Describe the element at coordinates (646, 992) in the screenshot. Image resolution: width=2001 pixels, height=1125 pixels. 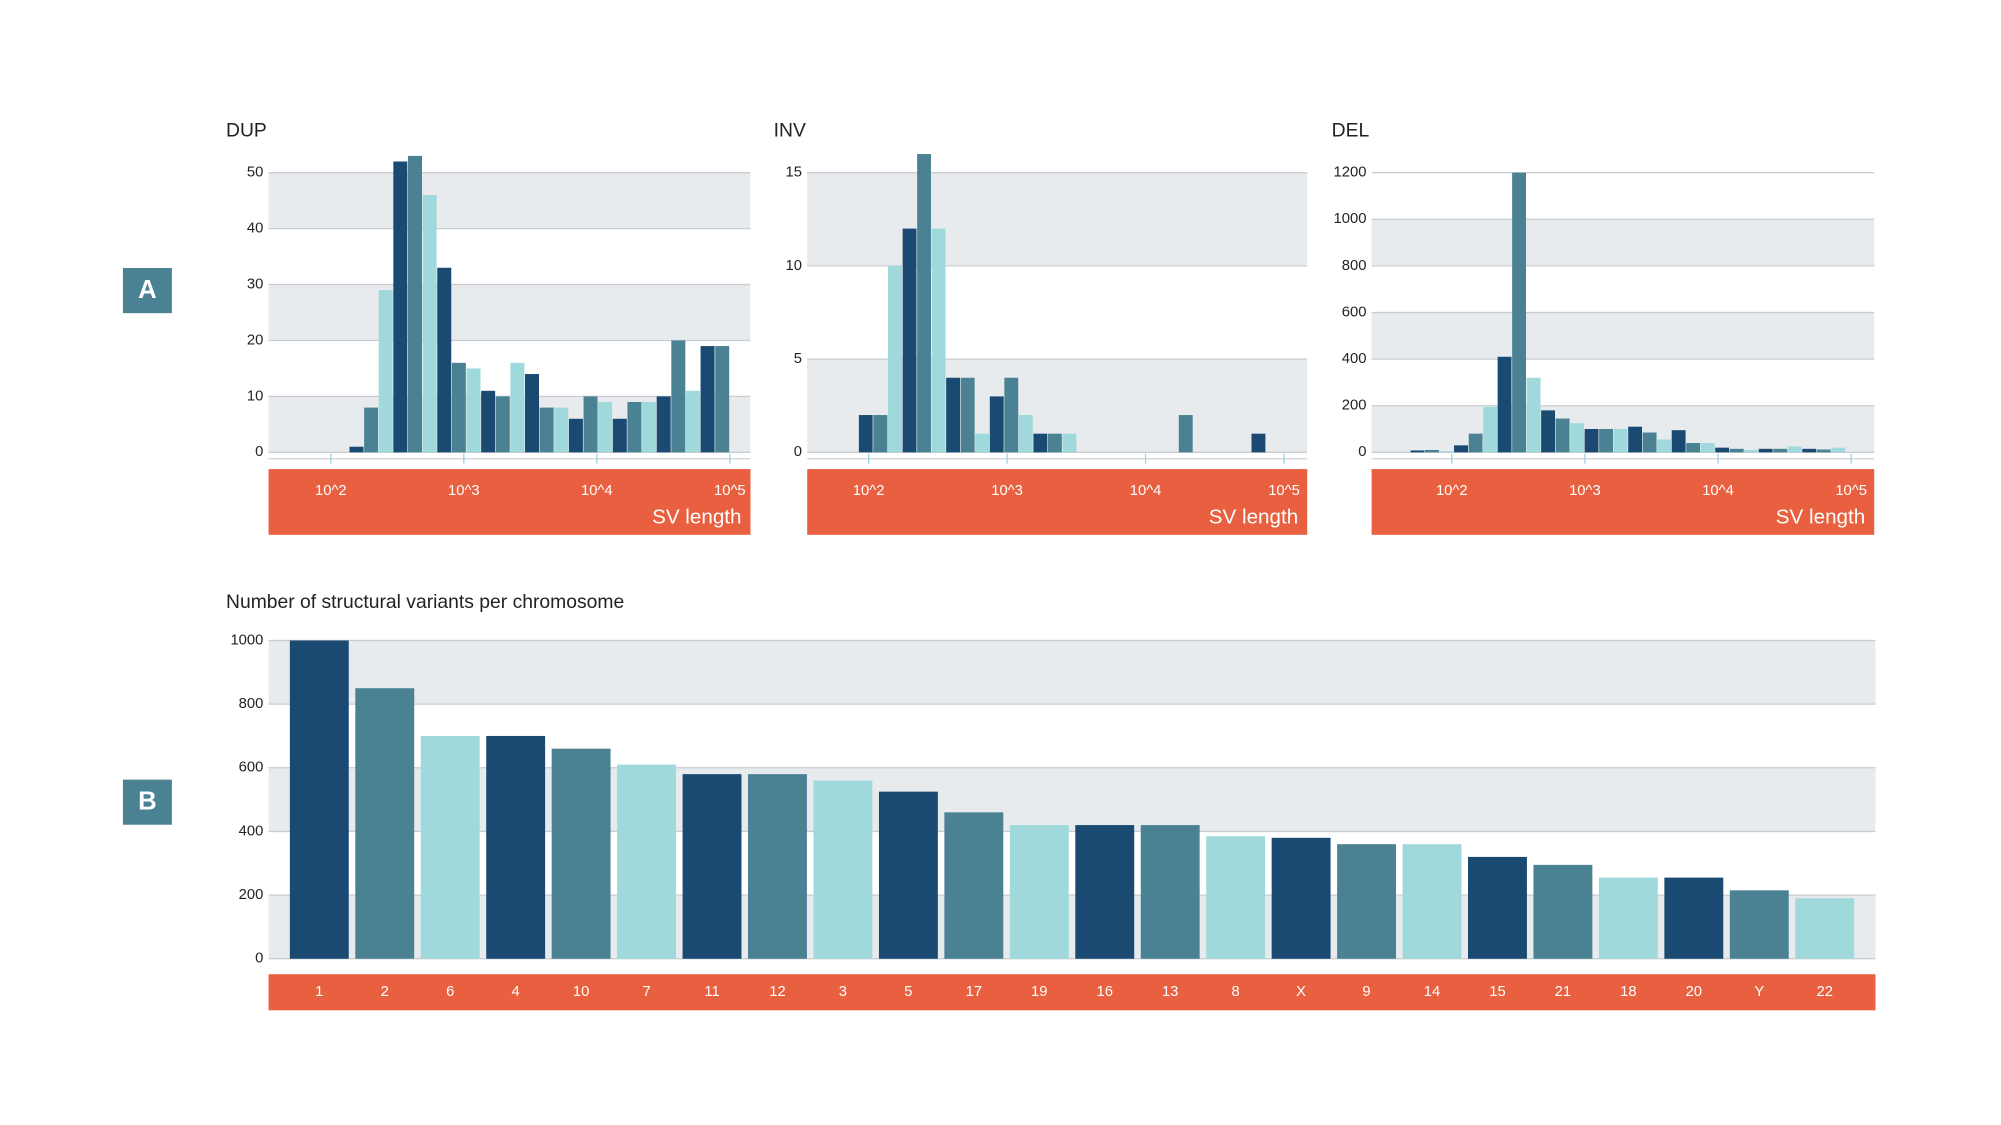
I see `x-tick-label: 7` at that location.